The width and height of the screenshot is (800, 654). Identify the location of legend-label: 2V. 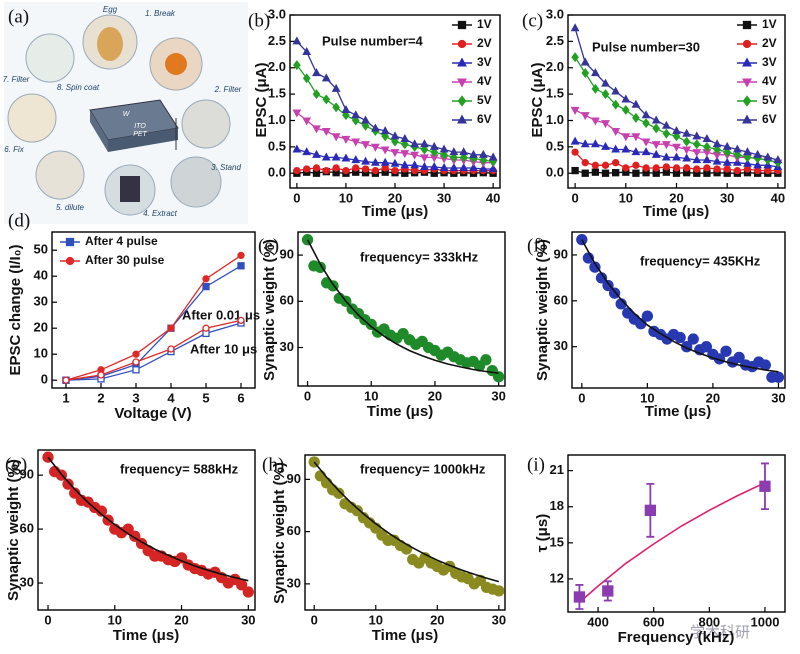
(769, 43).